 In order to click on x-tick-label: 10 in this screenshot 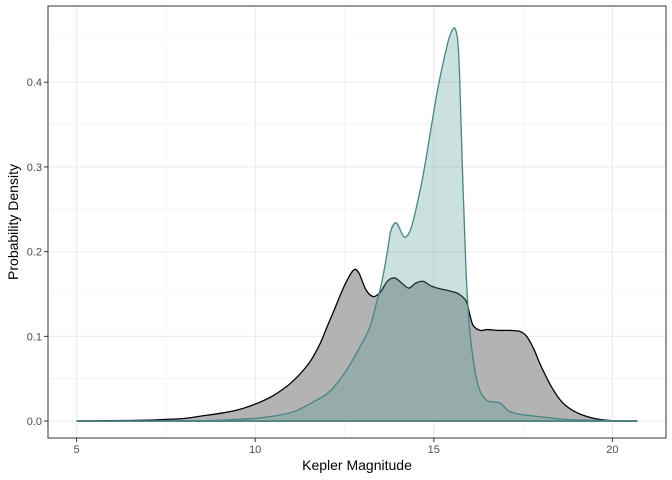, I will do `click(255, 450)`.